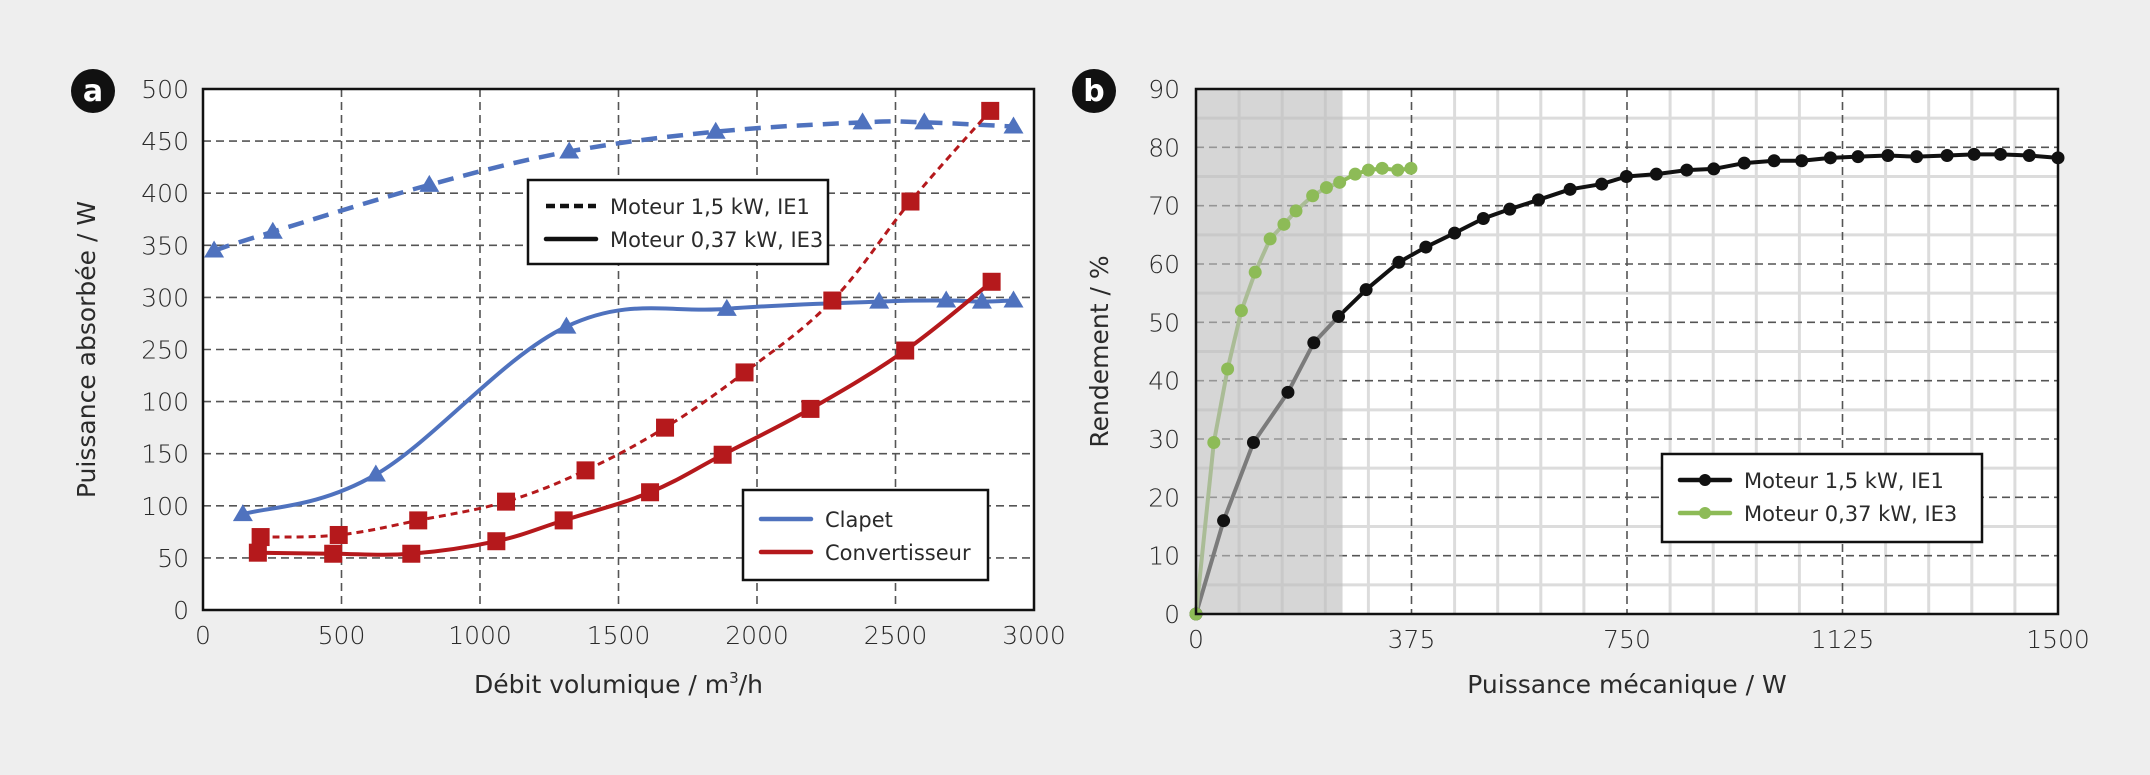 This screenshot has width=2150, height=775. Describe the element at coordinates (757, 635) in the screenshot. I see `x-tick-label: 2000` at that location.